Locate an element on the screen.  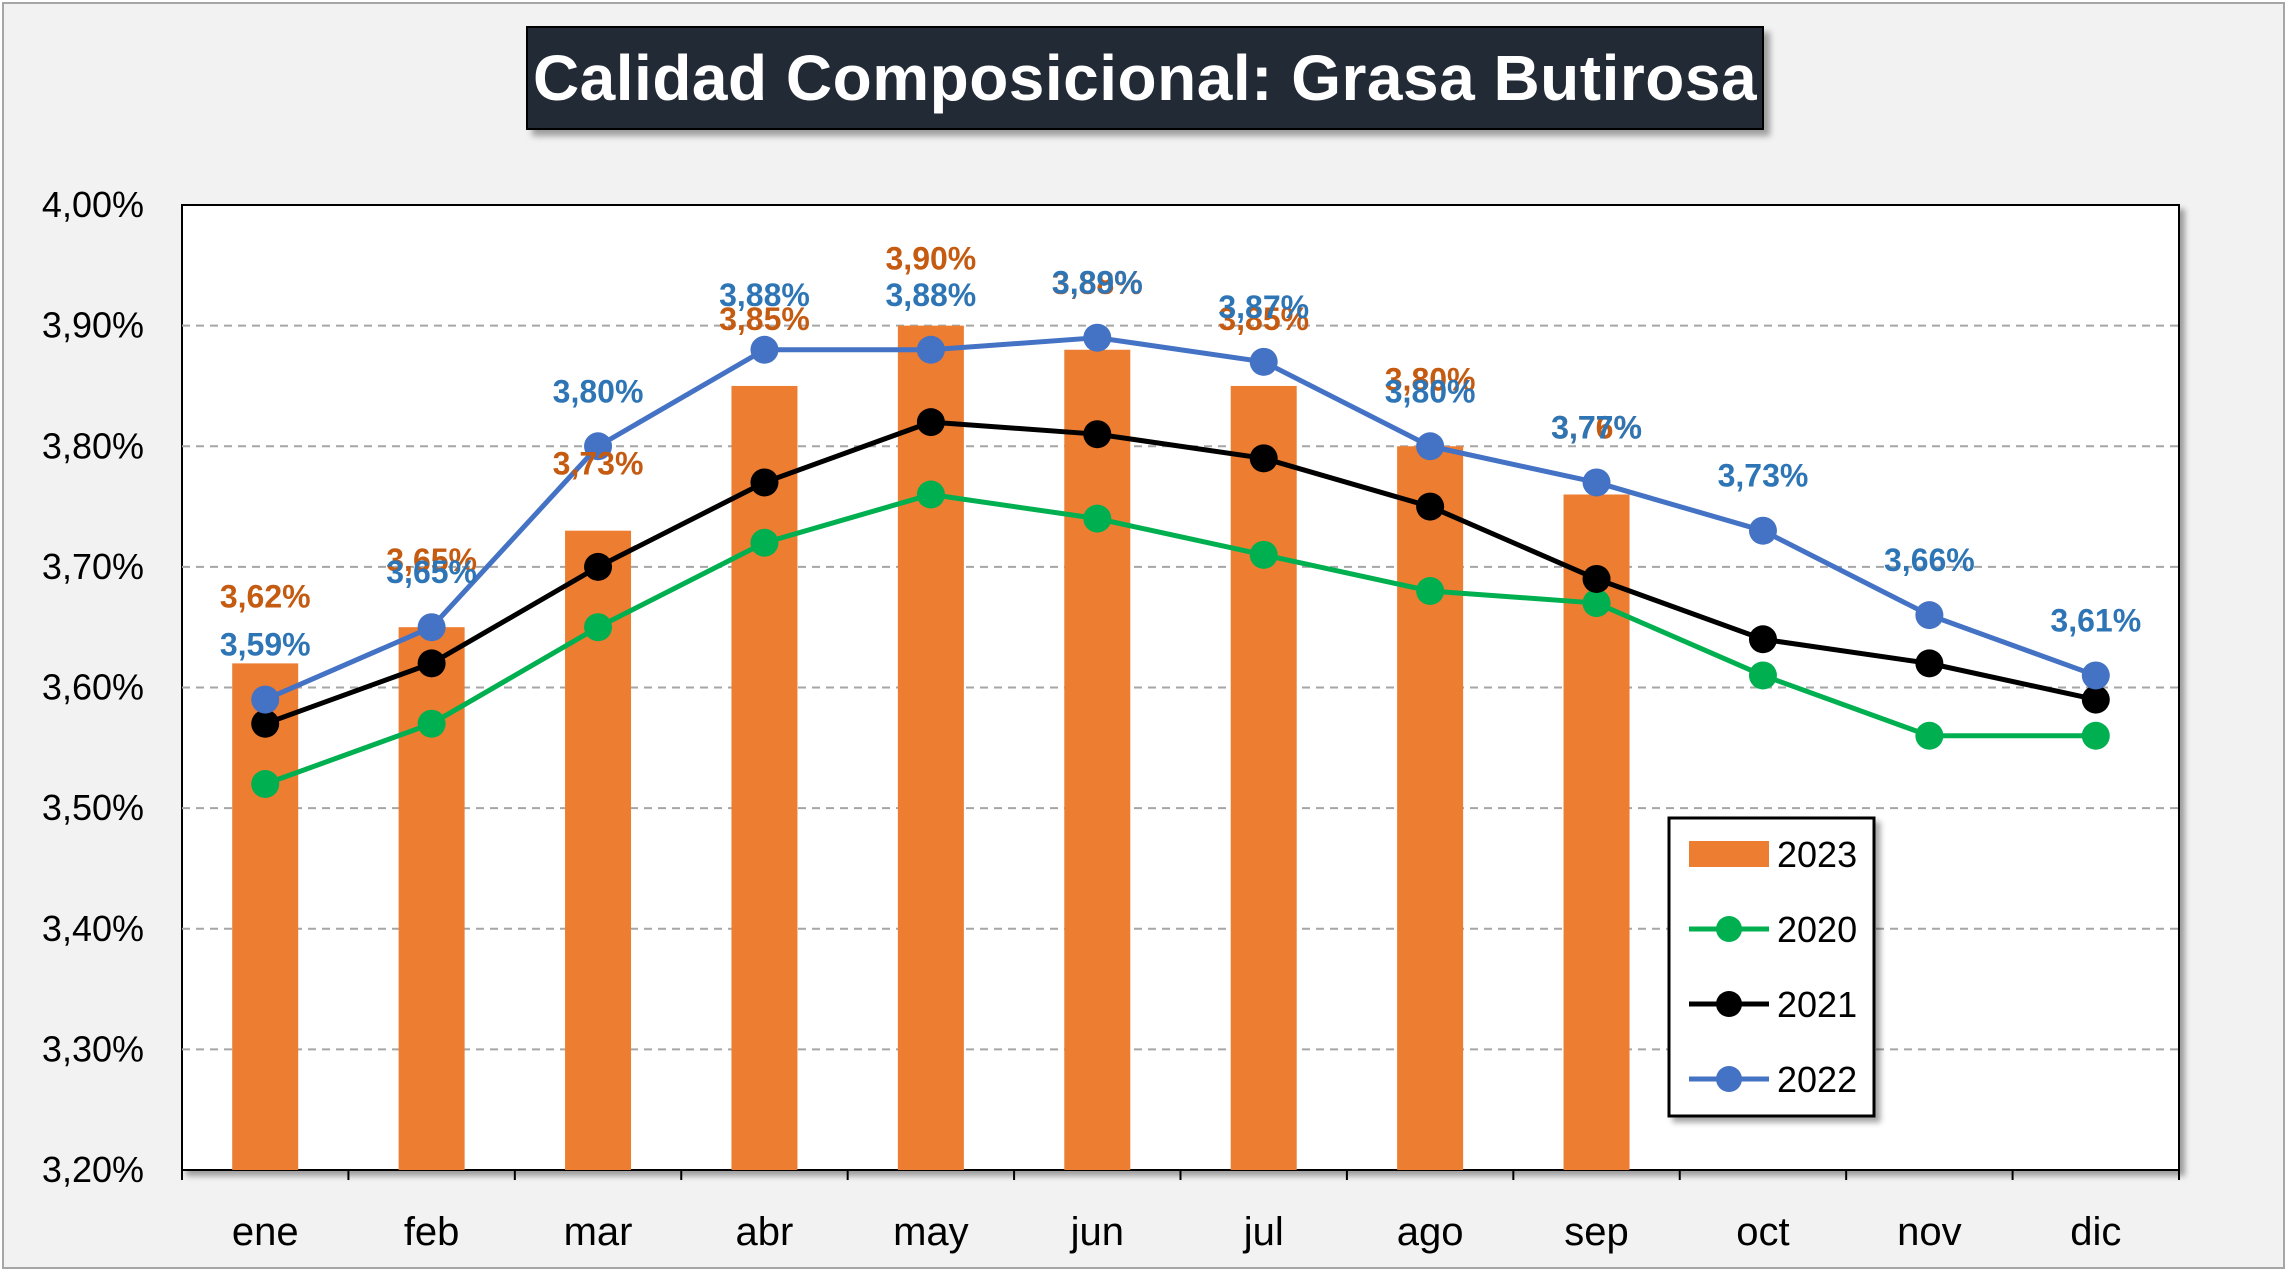
legend-label-2023: 2023 is located at coordinates (1817, 854).